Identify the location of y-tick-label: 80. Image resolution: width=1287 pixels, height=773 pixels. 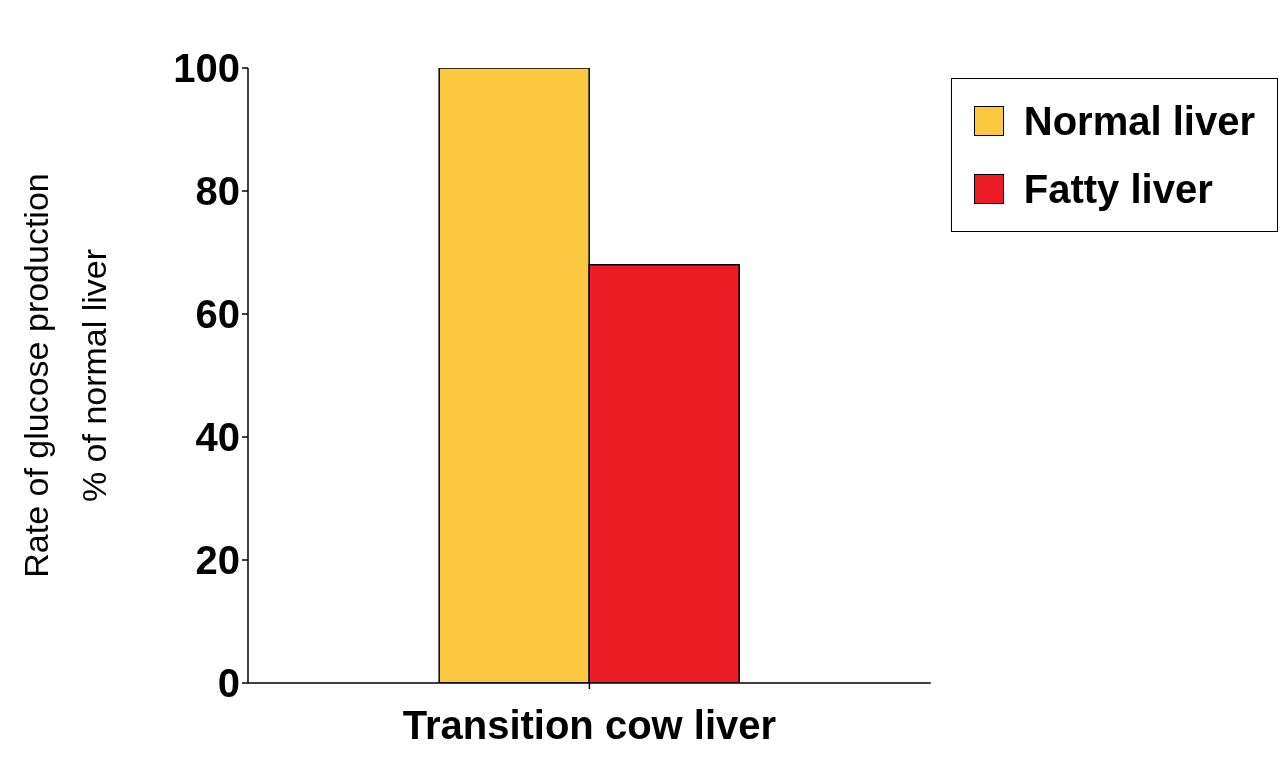
(217, 191).